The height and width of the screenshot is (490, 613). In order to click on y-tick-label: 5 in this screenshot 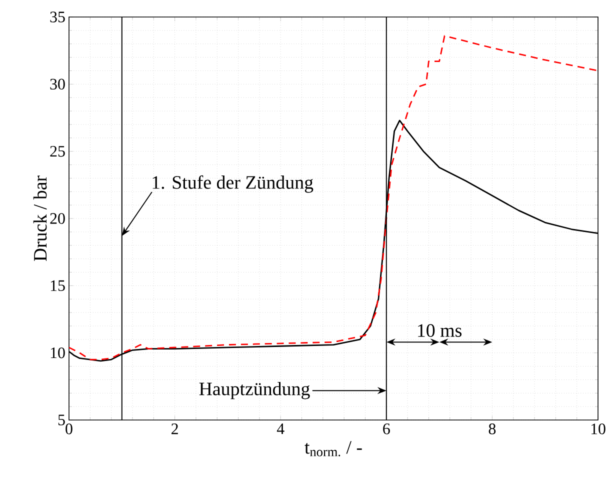, I will do `click(61, 420)`.